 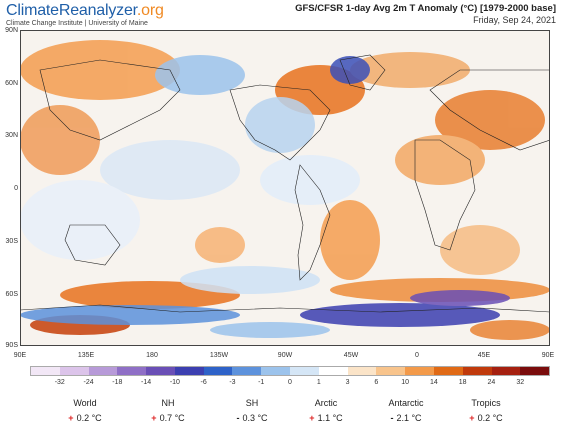 I want to click on lon-label: 45E, so click(x=484, y=355).